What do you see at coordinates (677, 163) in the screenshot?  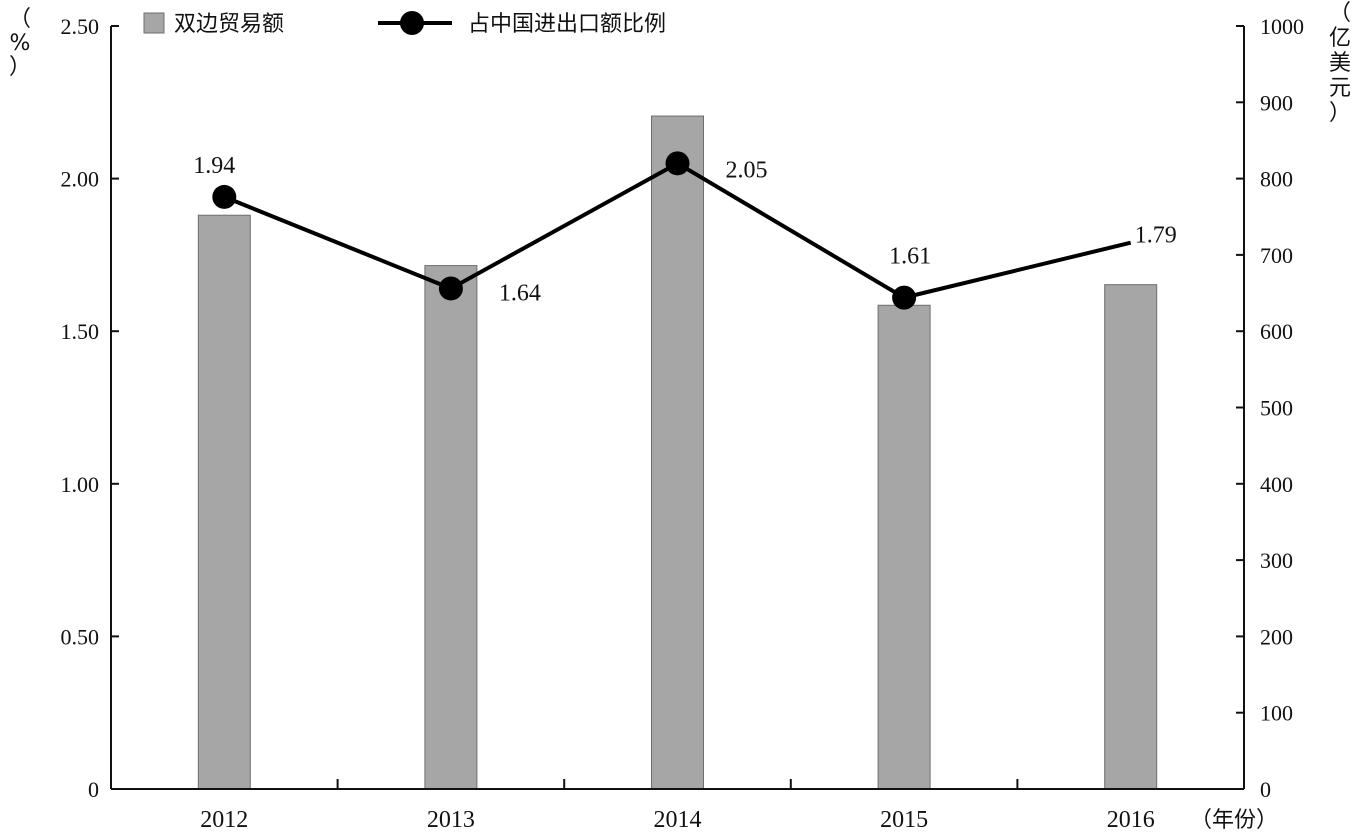 I see `line-marker-2014` at bounding box center [677, 163].